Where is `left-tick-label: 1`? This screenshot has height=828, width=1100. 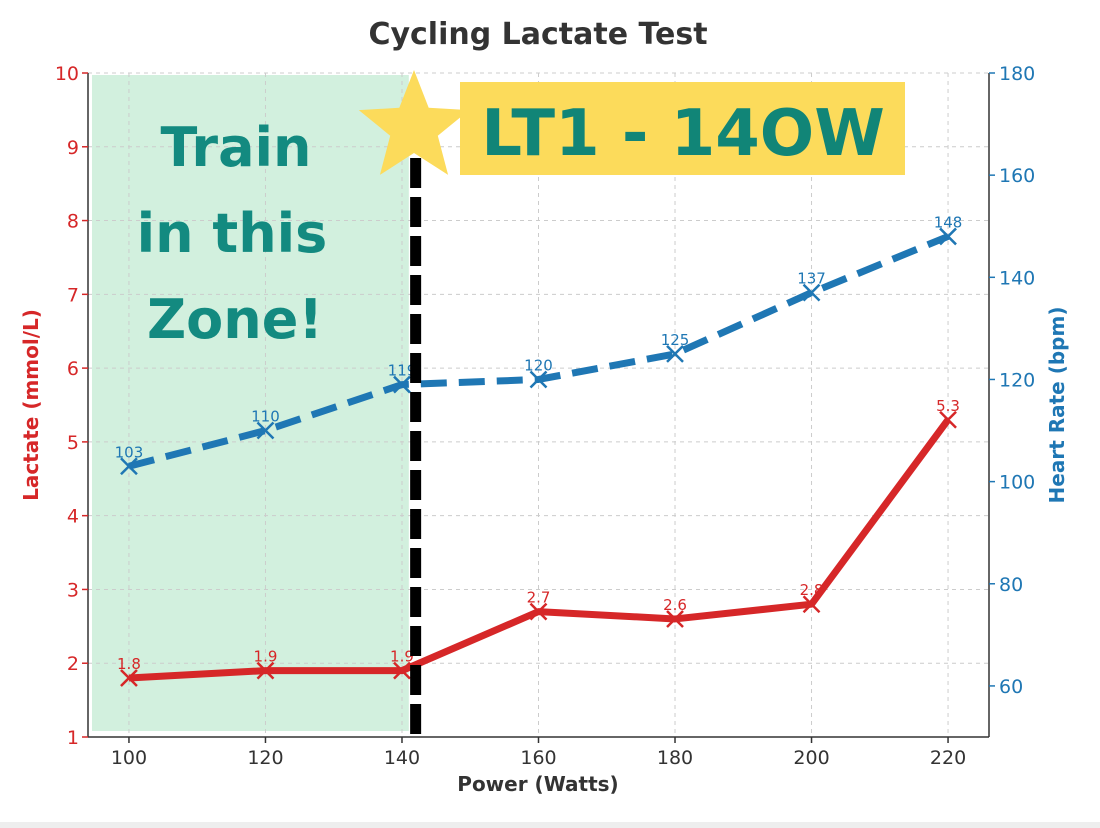
left-tick-label: 1 is located at coordinates (73, 738).